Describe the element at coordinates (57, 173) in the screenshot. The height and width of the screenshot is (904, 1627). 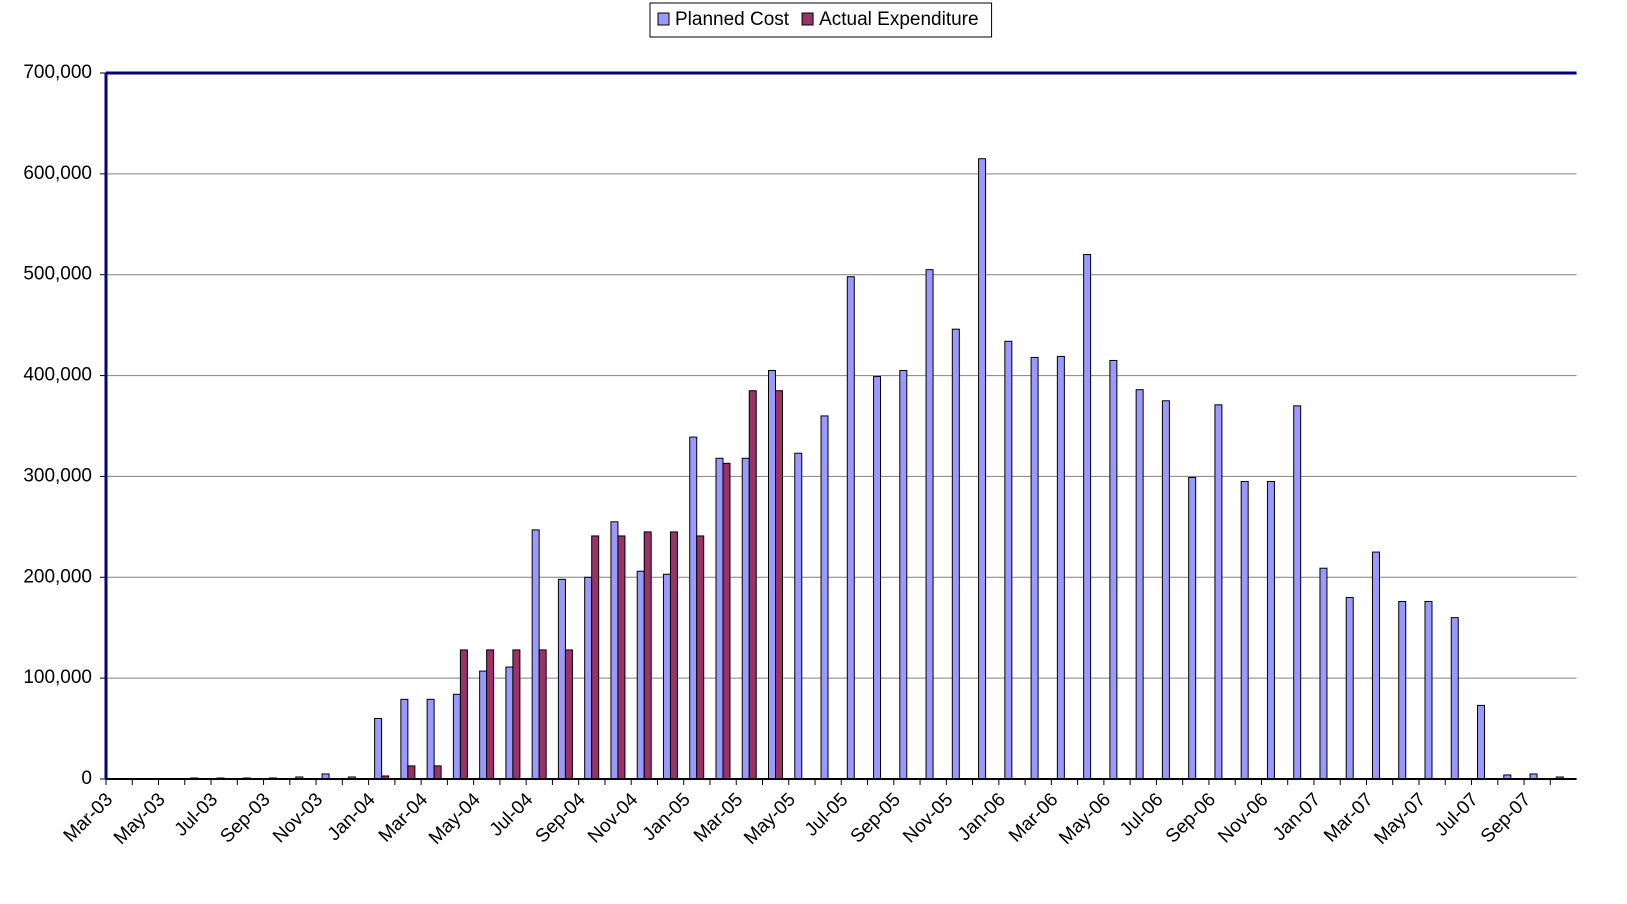
I see `y-tick-label: 600,000` at that location.